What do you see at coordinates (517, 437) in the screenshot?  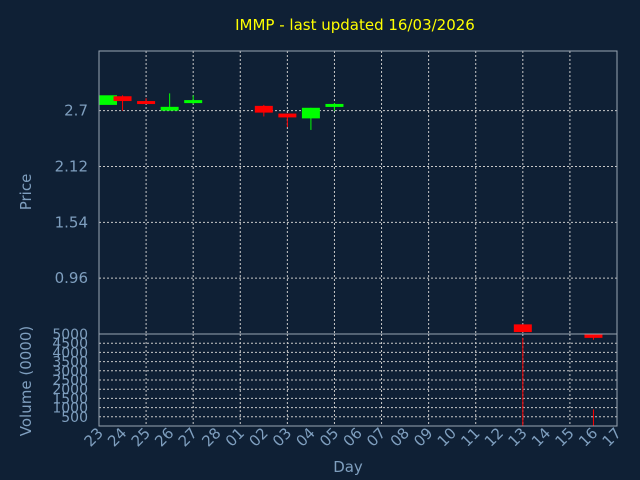 I see `x-tick-13: 13` at bounding box center [517, 437].